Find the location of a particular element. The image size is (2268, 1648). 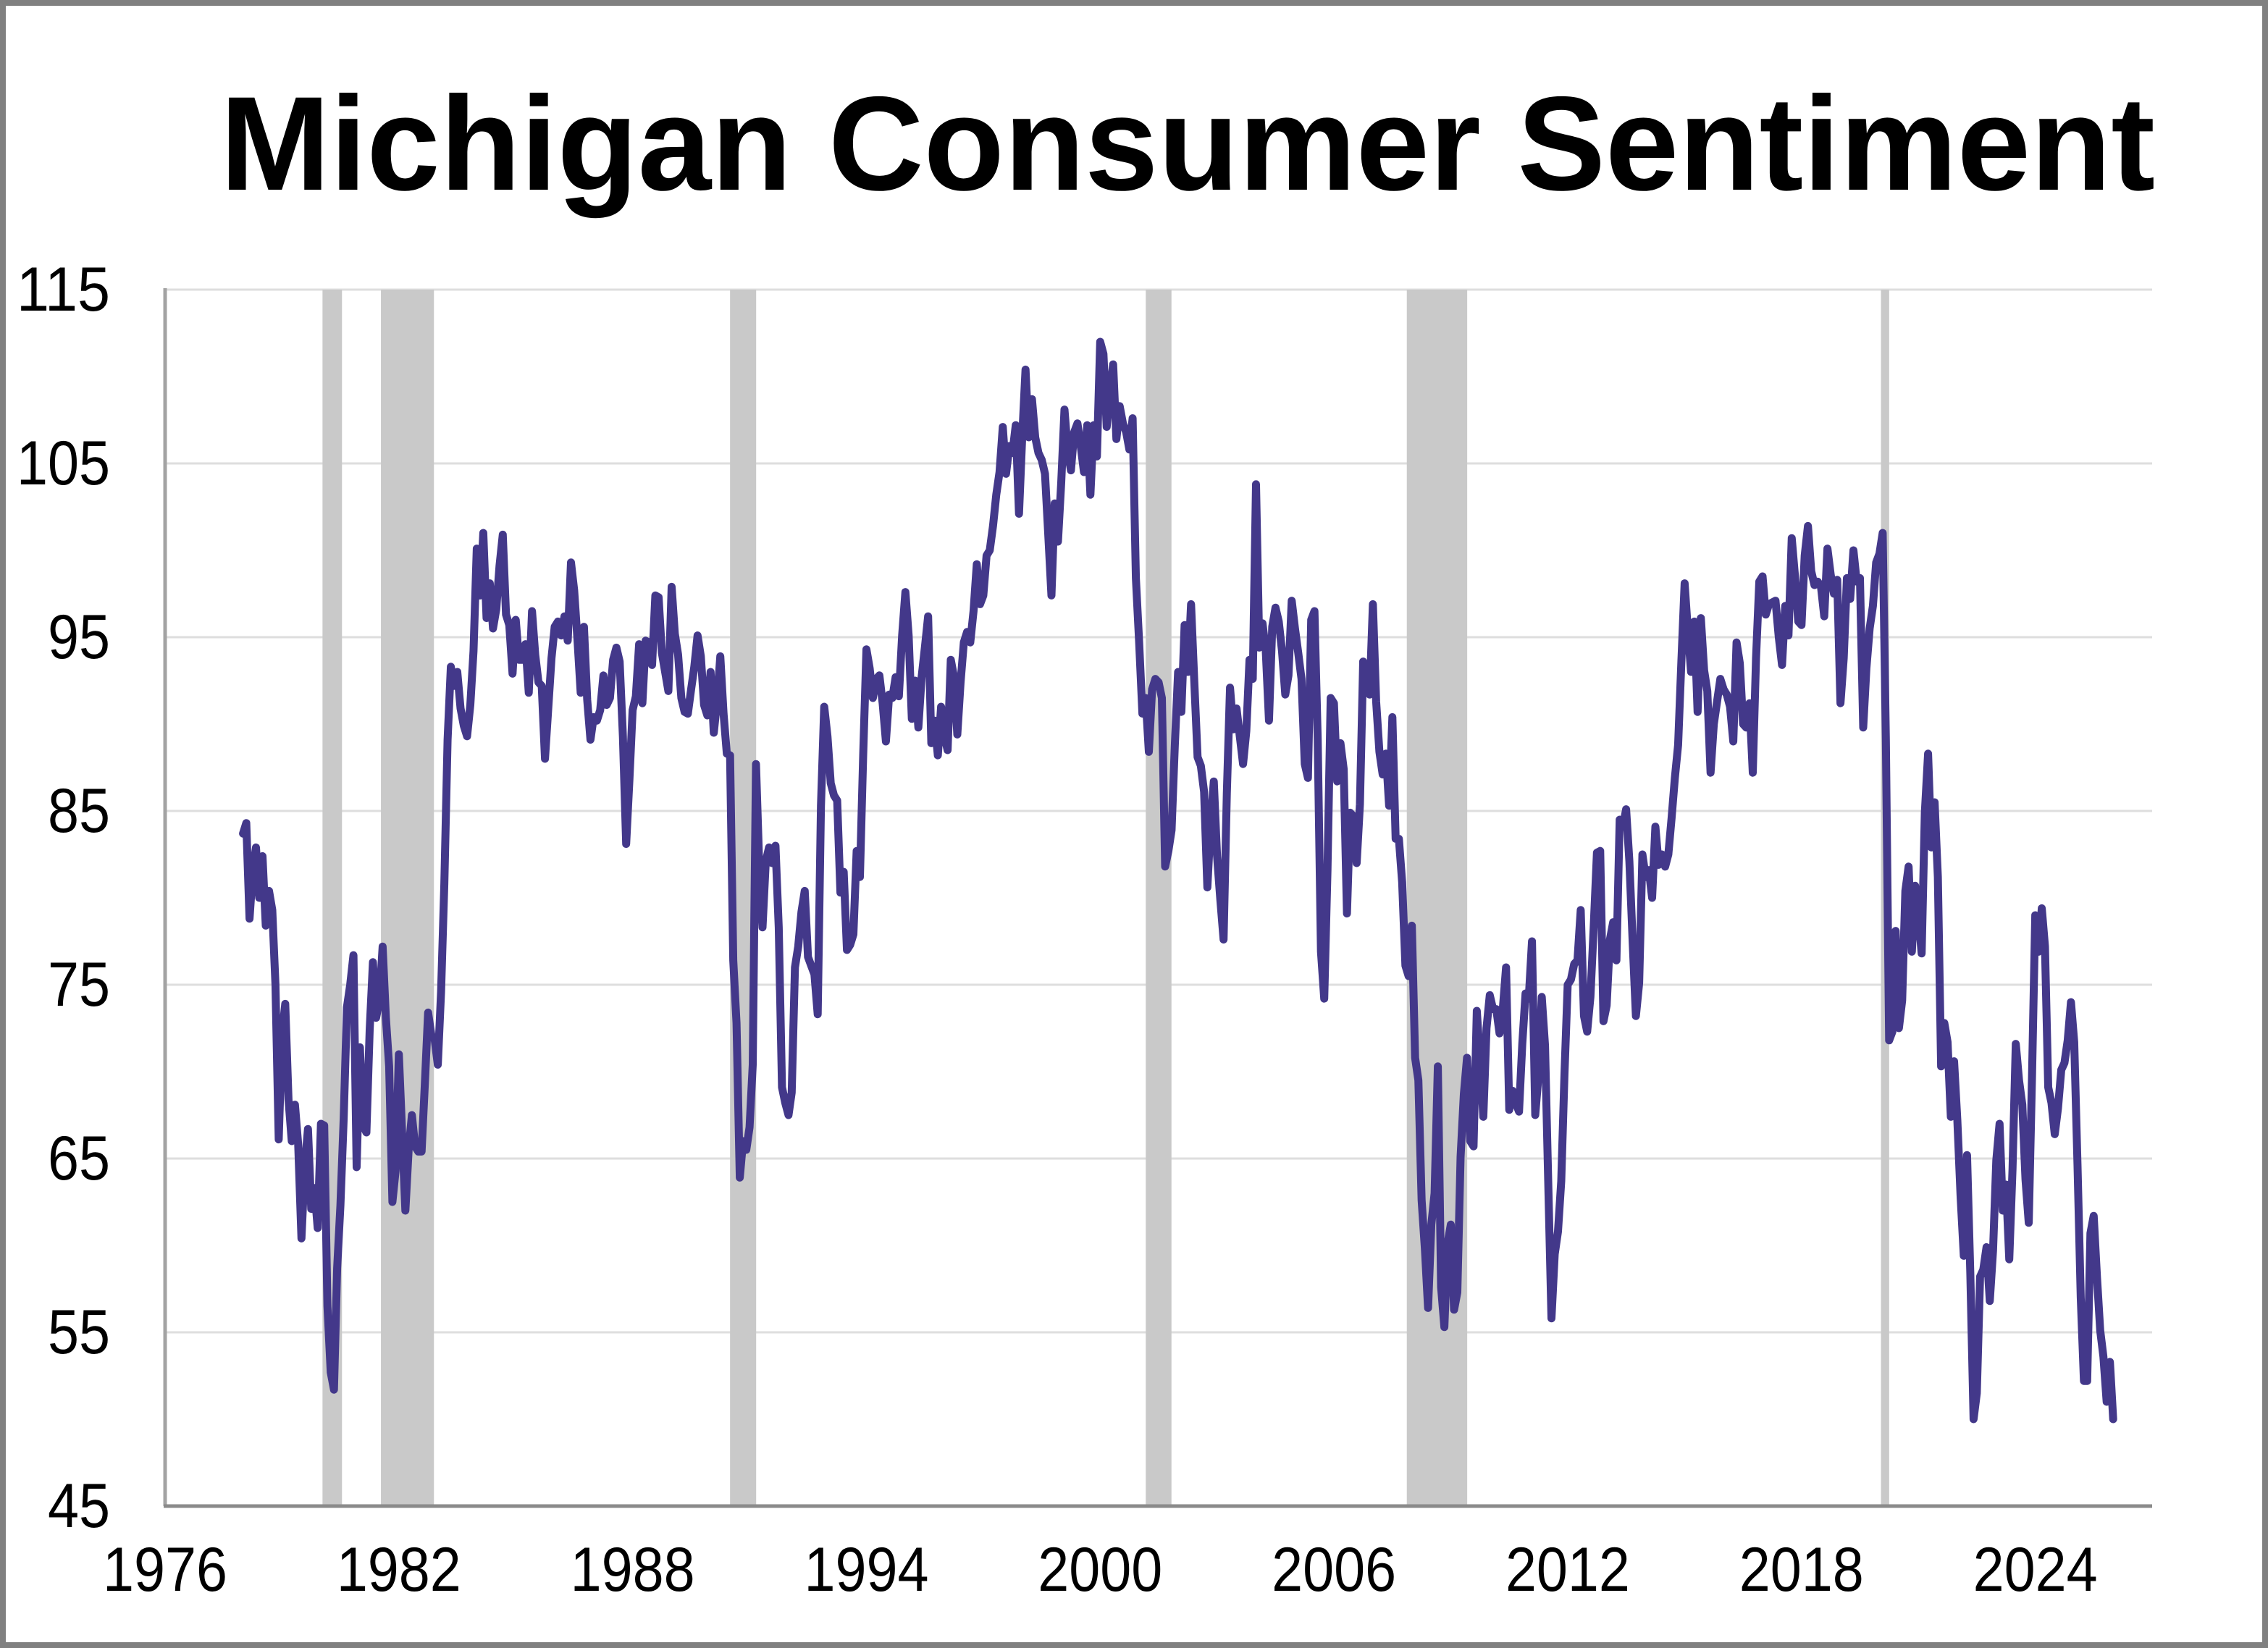

x-tick-label: 2000 is located at coordinates (1100, 1570).